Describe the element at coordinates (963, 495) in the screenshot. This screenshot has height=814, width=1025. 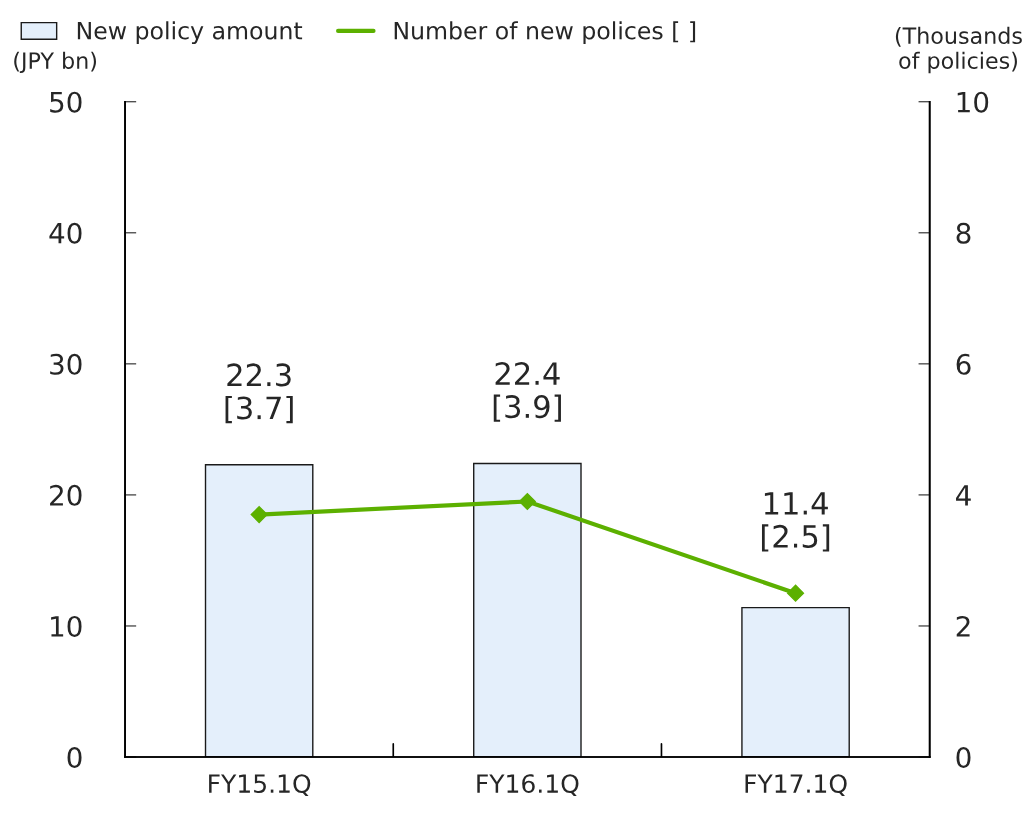
I see `y2-tick-label: 4` at that location.